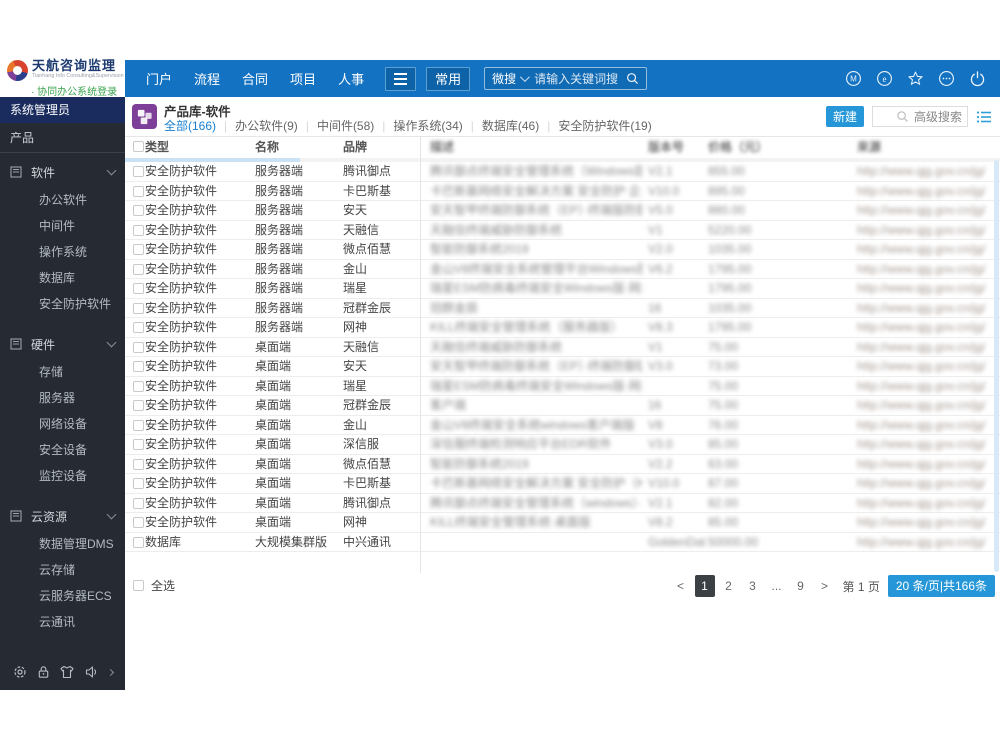  I want to click on page-button: 9, so click(800, 586).